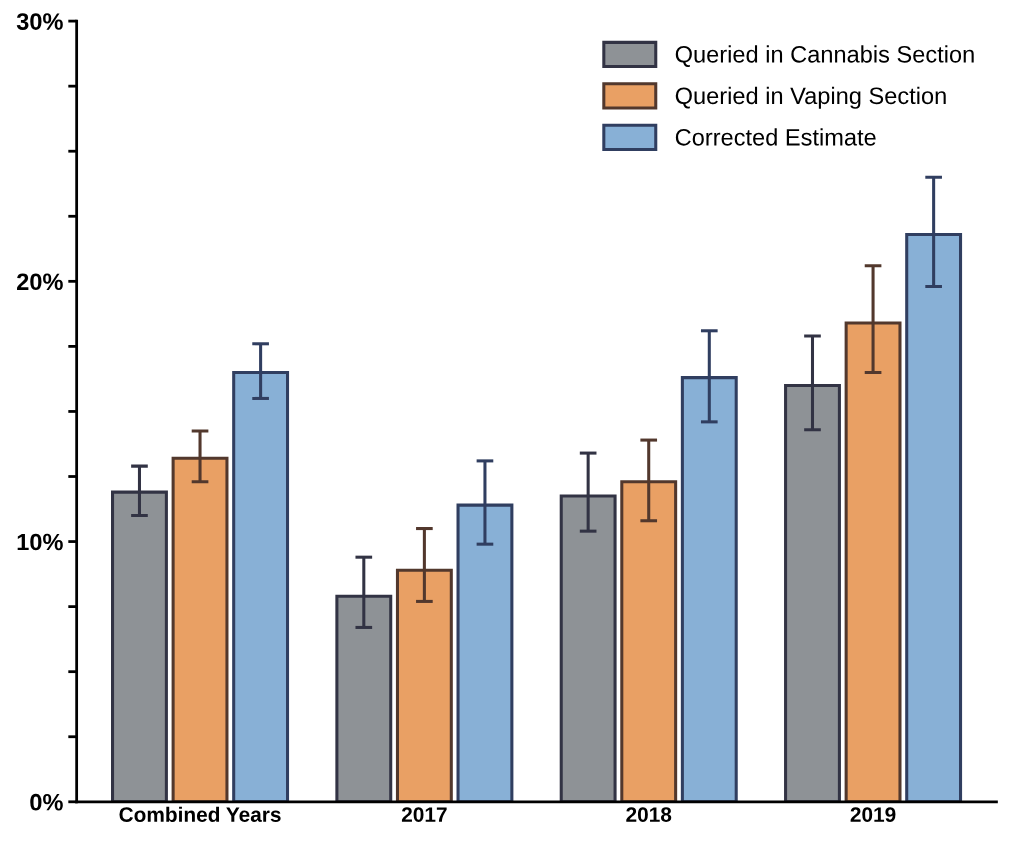 This screenshot has width=1022, height=844. What do you see at coordinates (200, 814) in the screenshot?
I see `x-tick-label: Combined Years` at bounding box center [200, 814].